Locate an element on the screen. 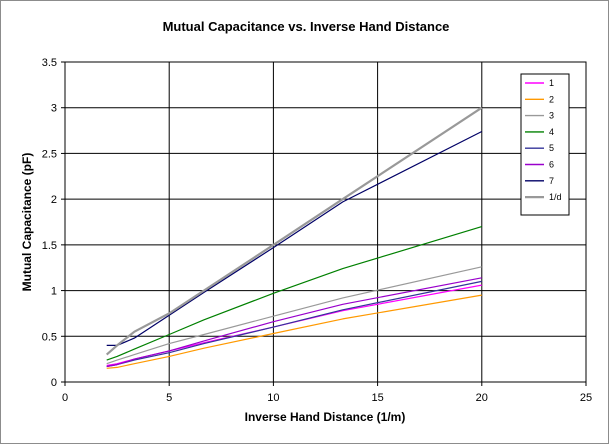  legend-label: 7 is located at coordinates (551, 181).